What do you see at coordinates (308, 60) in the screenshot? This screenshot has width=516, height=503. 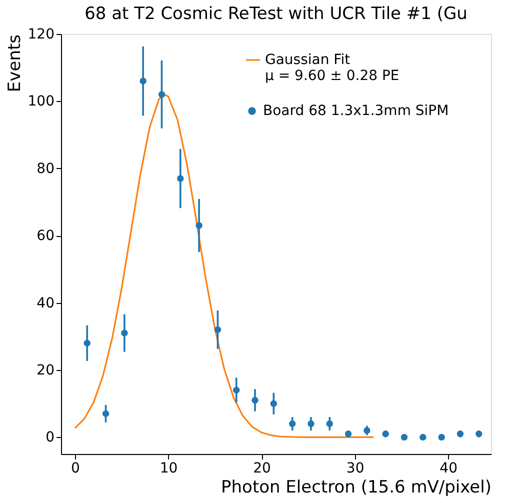 I see `legend-label: Gaussian Fit` at bounding box center [308, 60].